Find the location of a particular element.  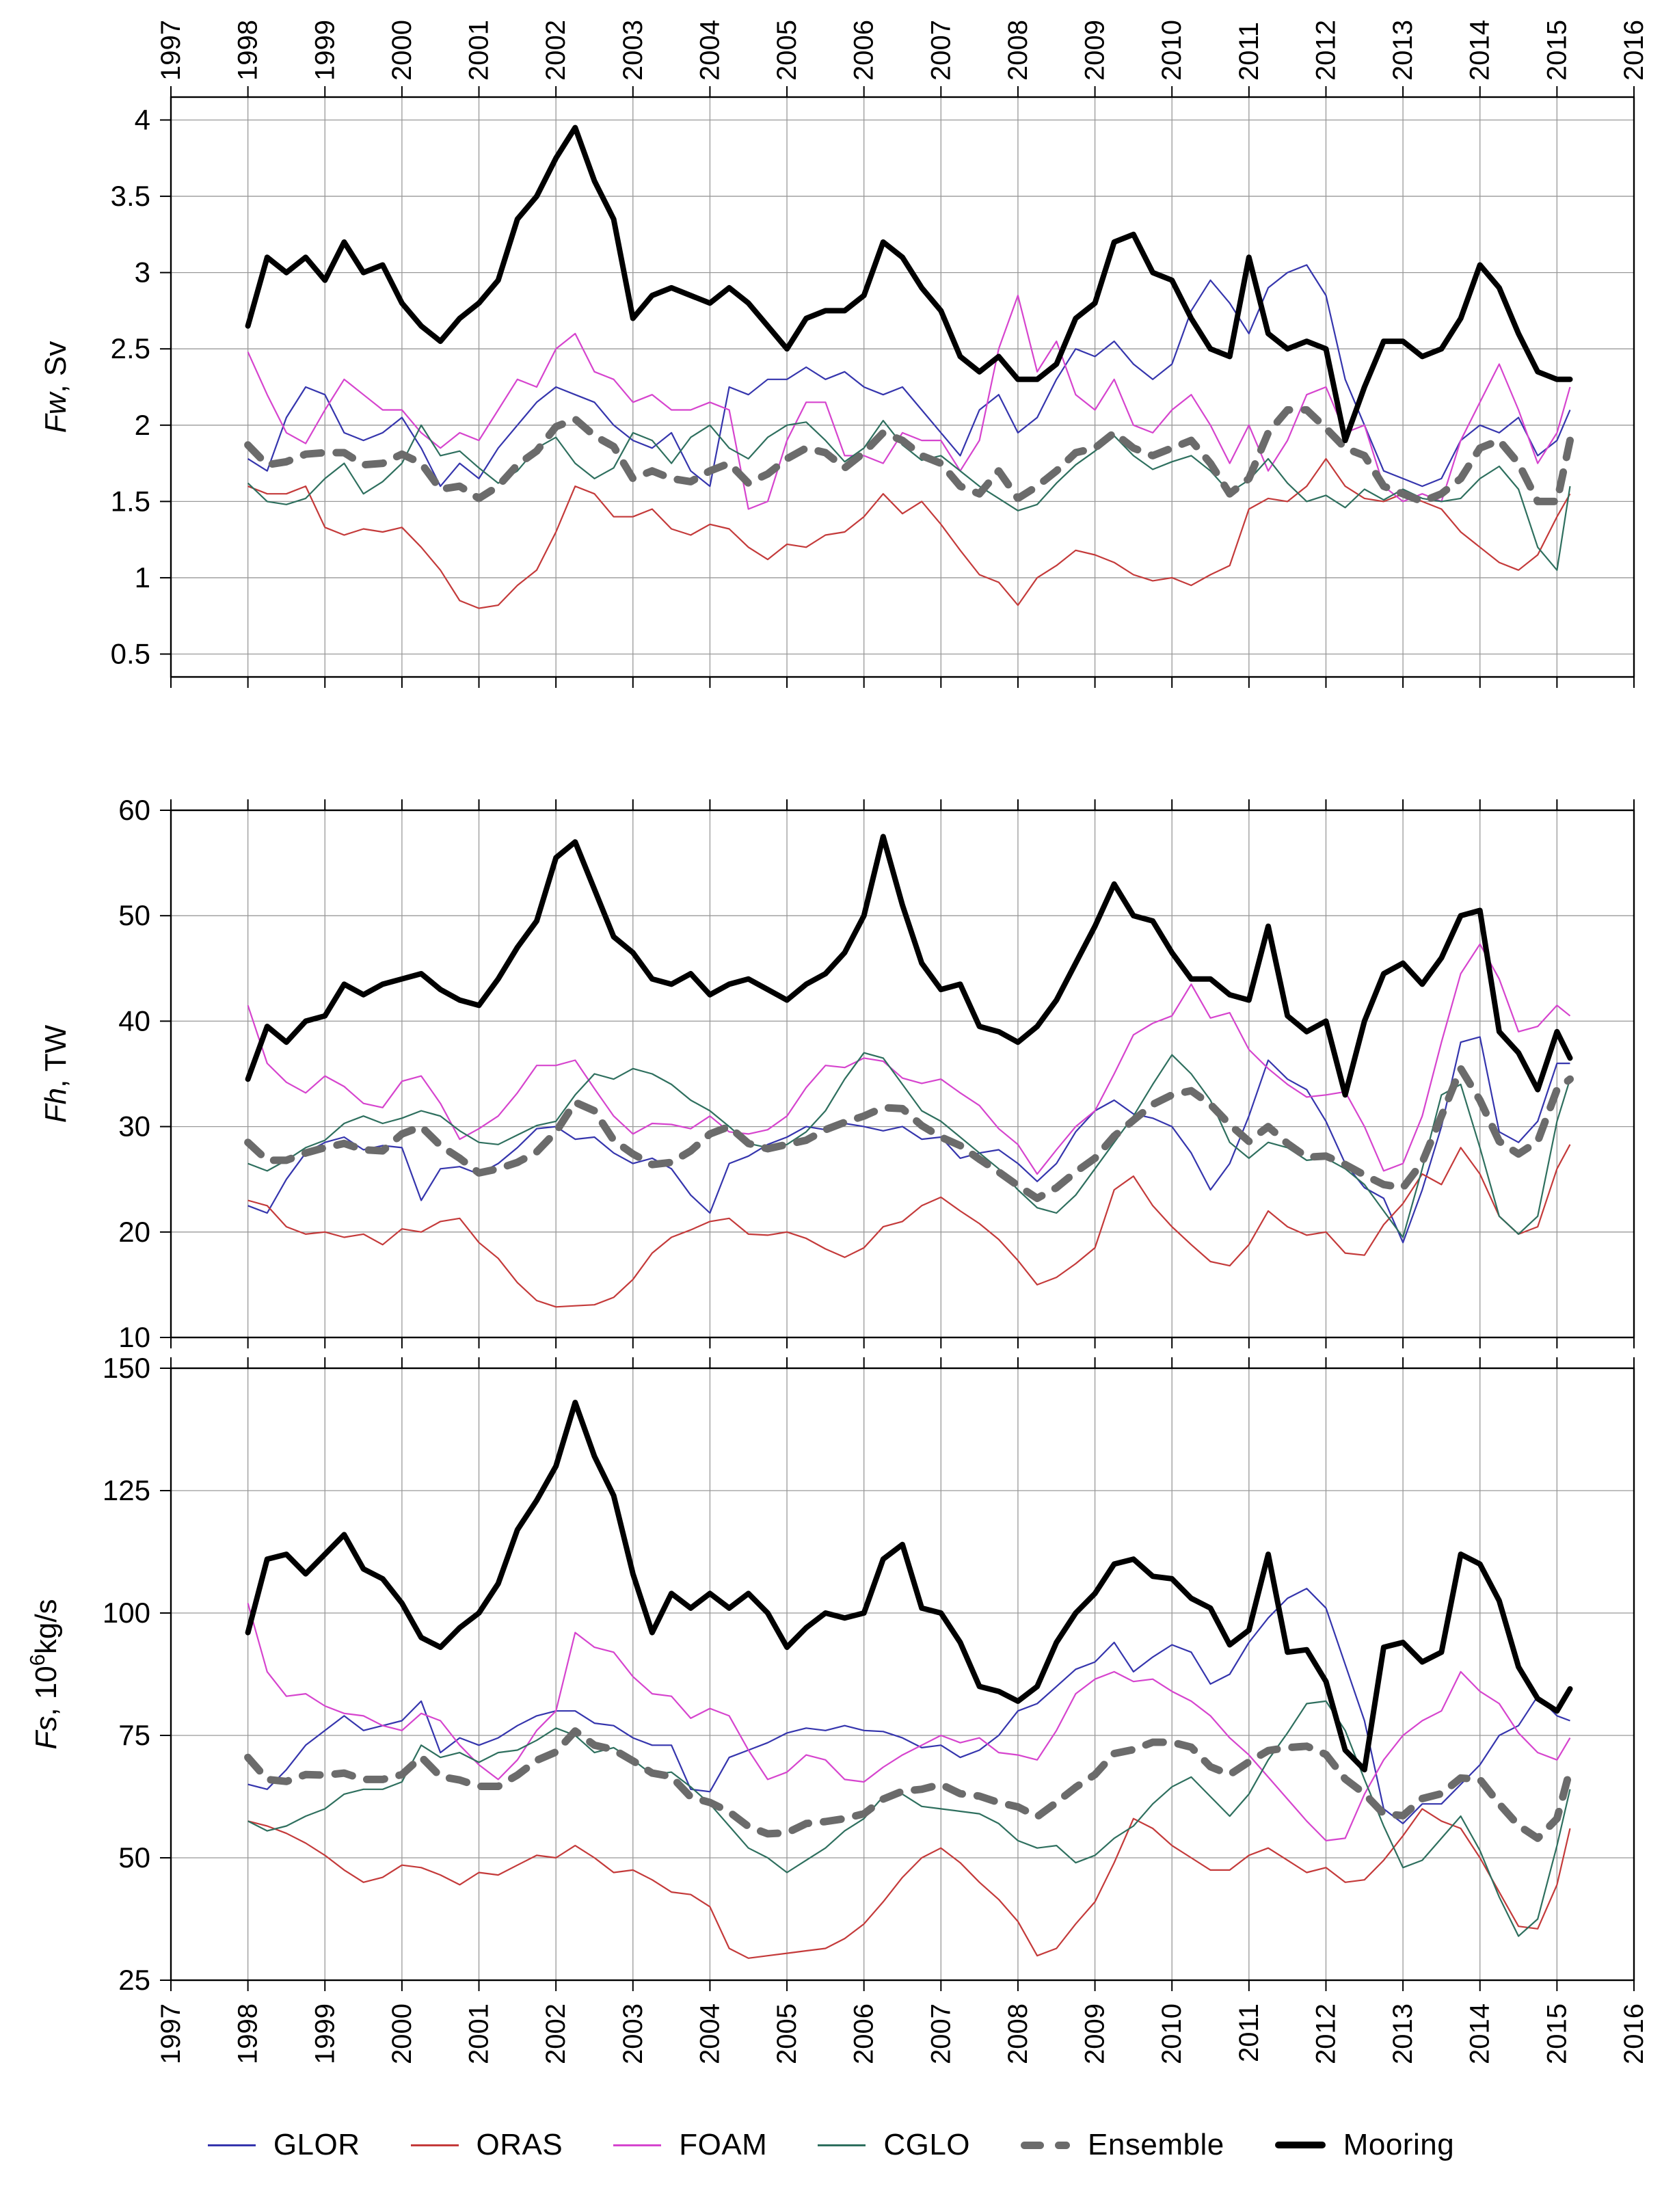

legend-item-oras: ORAS is located at coordinates (487, 2145).